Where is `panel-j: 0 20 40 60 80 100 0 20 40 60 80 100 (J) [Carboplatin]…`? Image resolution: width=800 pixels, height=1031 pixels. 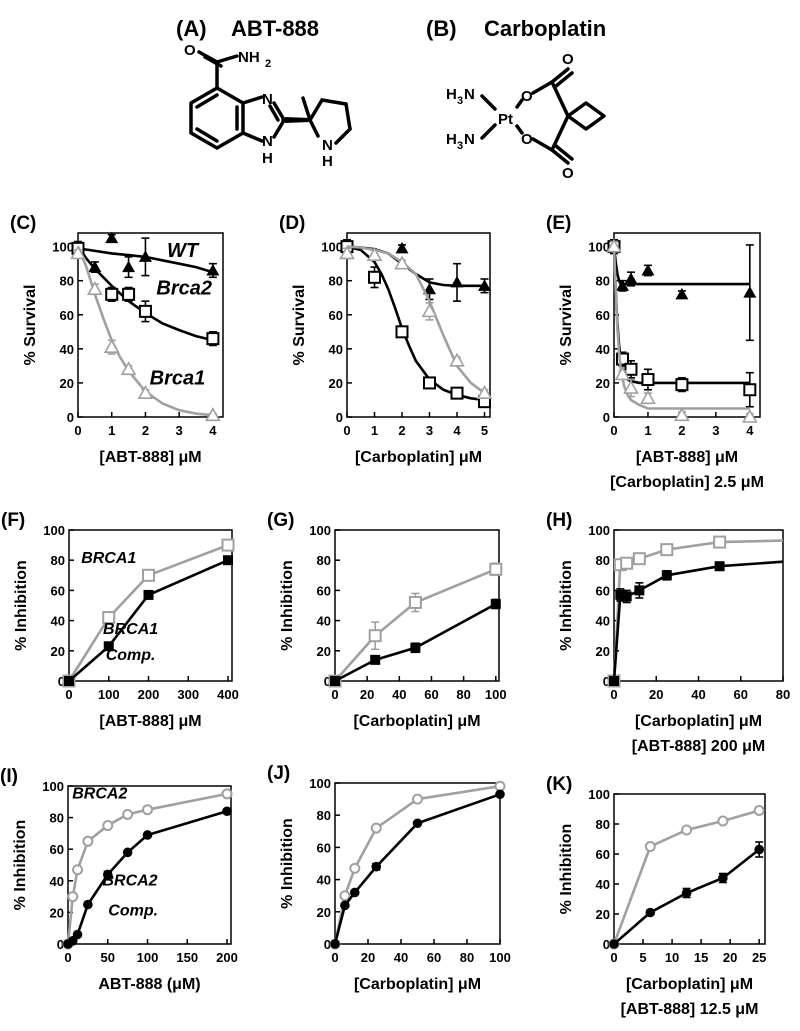 panel-j: 0 20 40 60 80 100 0 20 40 60 80 100 (J) [Carboplatin]… is located at coordinates (389, 878).